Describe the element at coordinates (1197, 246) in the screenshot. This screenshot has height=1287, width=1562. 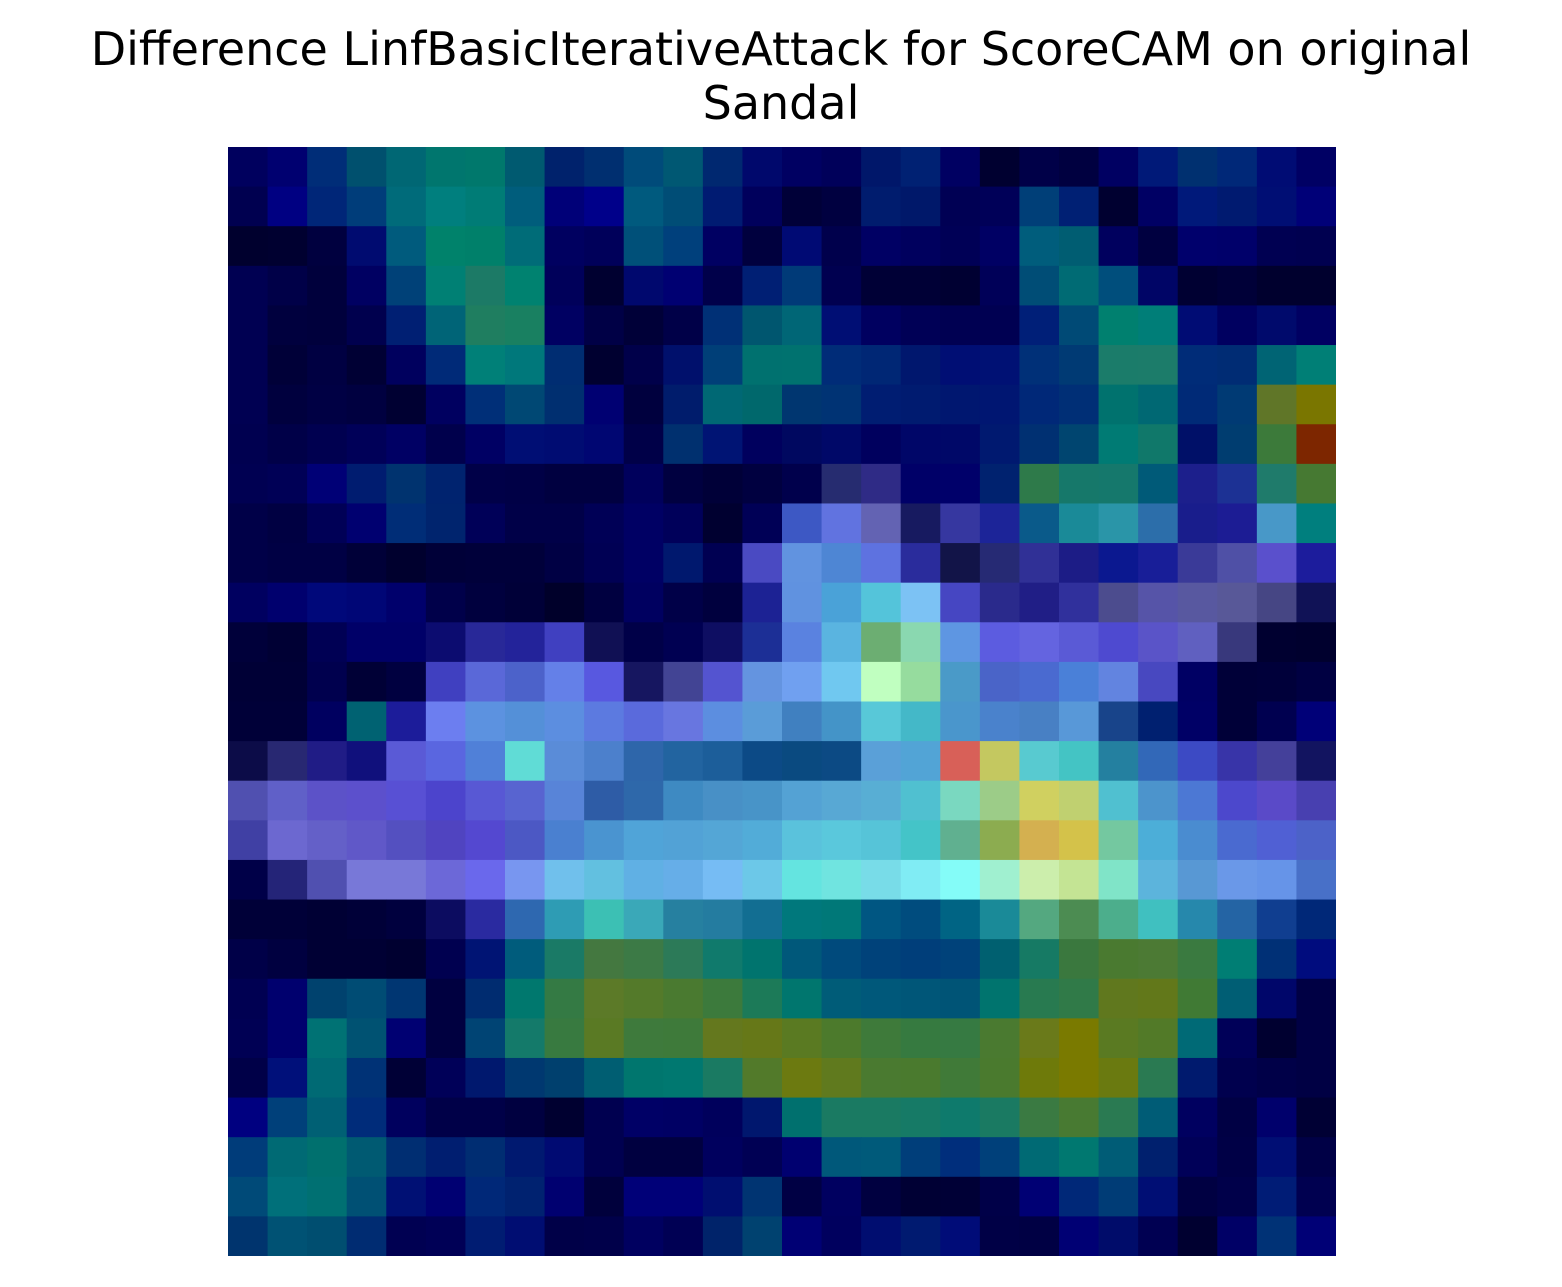
I see `heatmap-cell-r2-c24` at that location.